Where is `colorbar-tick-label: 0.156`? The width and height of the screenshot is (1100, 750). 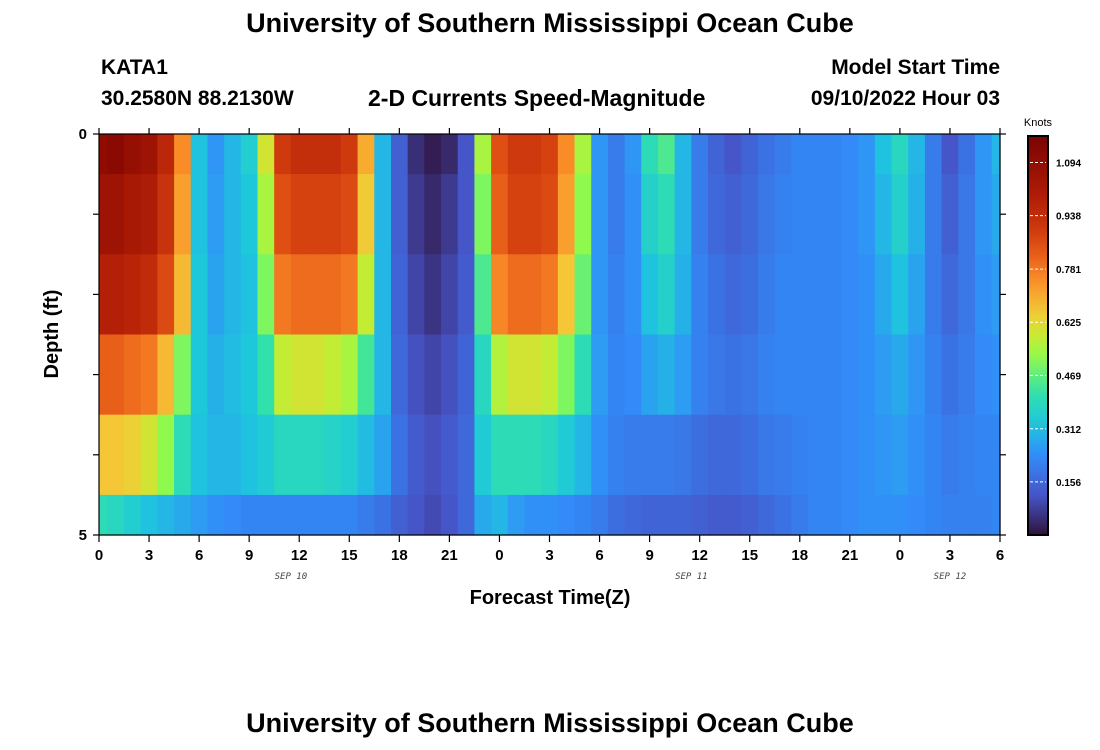
colorbar-tick-label: 0.156 is located at coordinates (1068, 483).